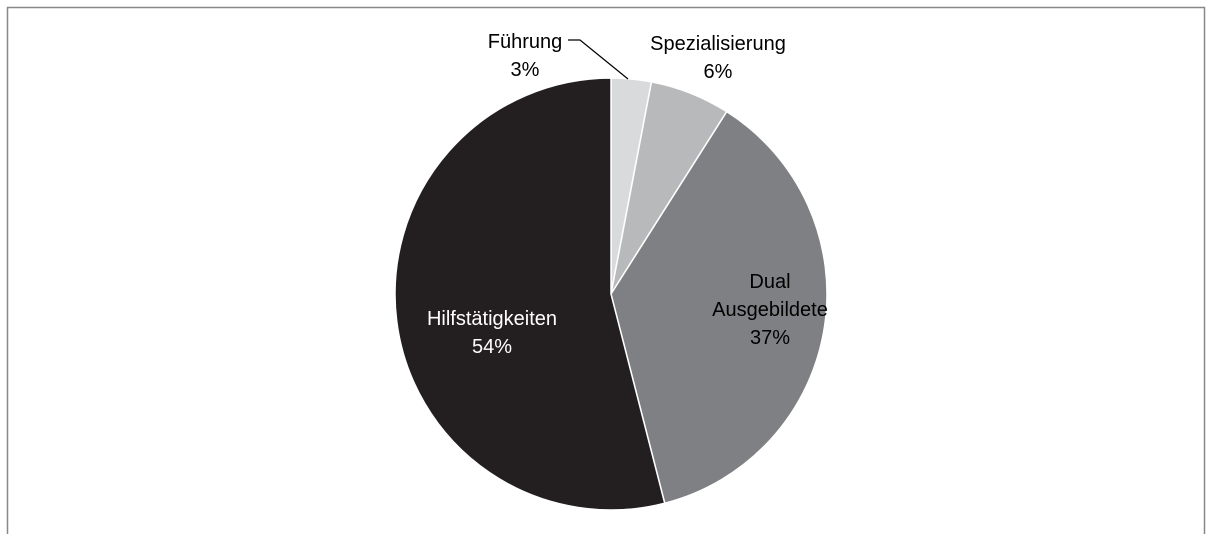 This screenshot has width=1212, height=534. What do you see at coordinates (492, 319) in the screenshot?
I see `category: Hilfstätigkeiten` at bounding box center [492, 319].